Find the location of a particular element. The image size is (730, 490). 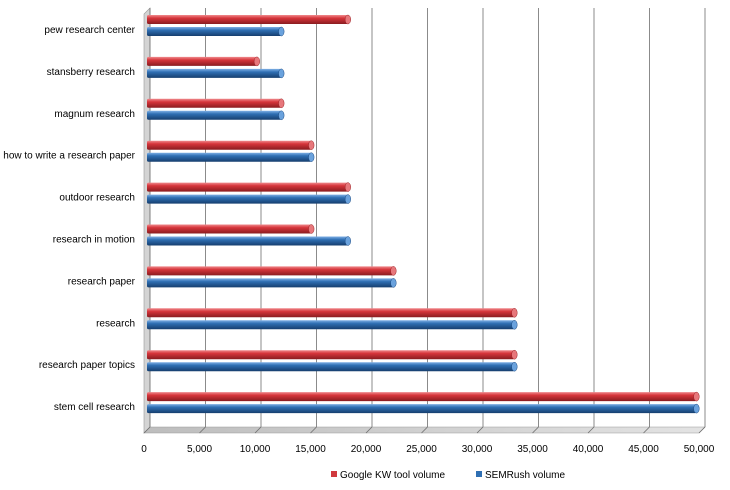

x-tick-label: 40,000 is located at coordinates (588, 449).